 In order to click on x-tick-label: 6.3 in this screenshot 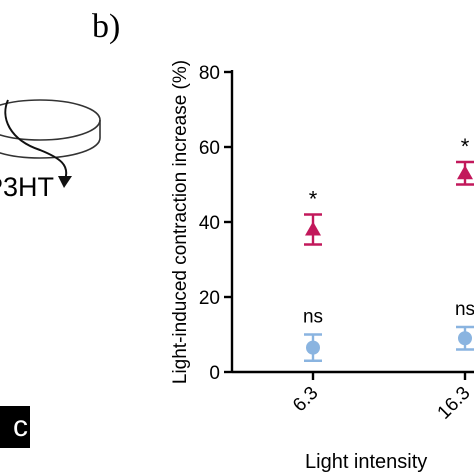, I will do `click(306, 400)`.